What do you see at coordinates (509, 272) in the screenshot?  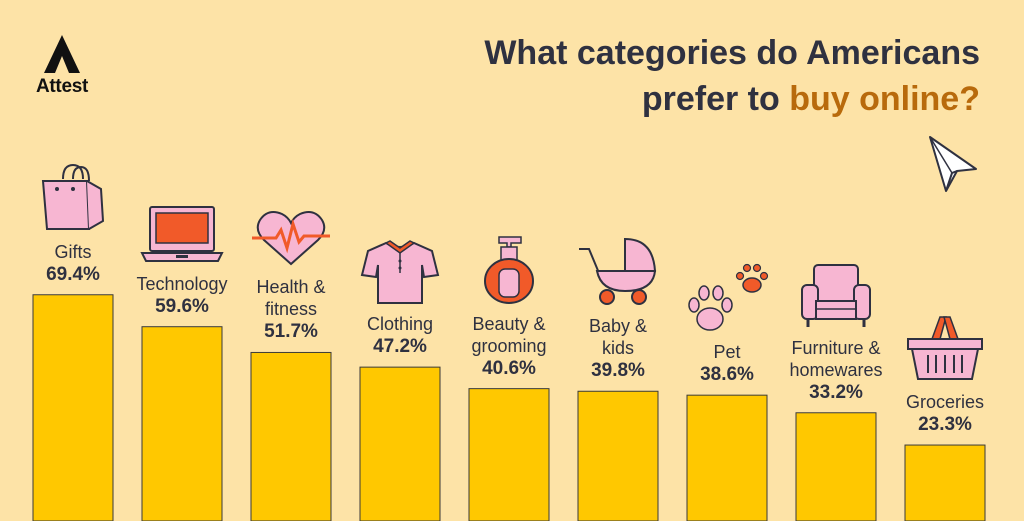 I see `lotion-bottle-icon` at bounding box center [509, 272].